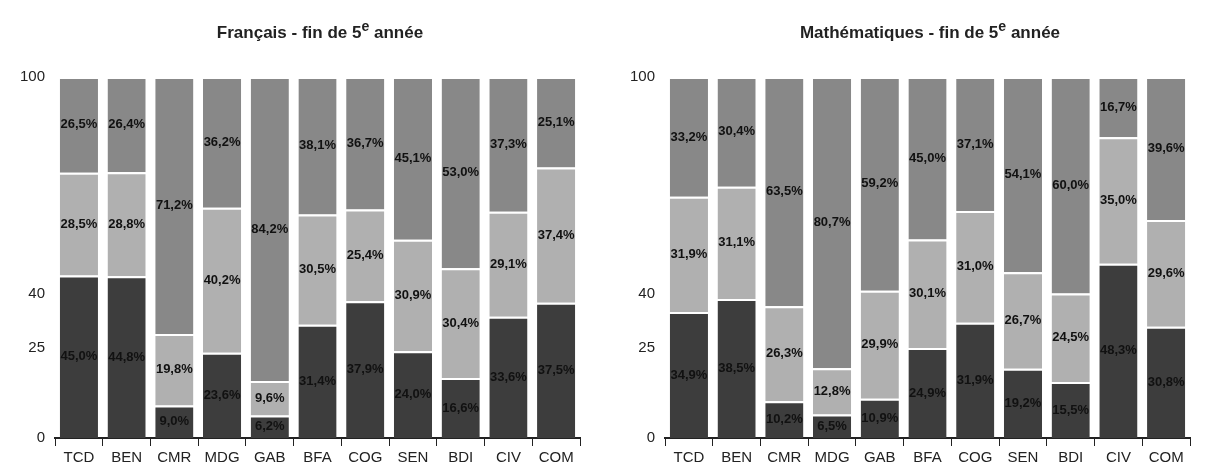  Describe the element at coordinates (689, 136) in the screenshot. I see `data-label: 33,2%` at that location.